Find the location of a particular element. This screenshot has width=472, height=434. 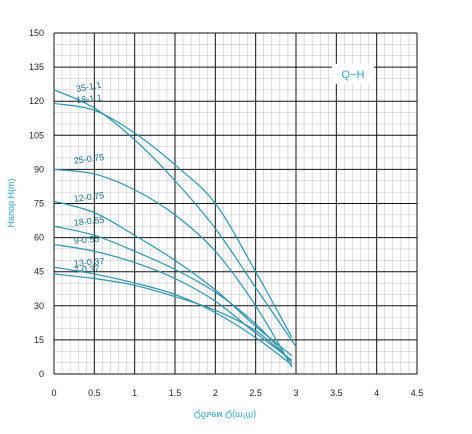

x-tick-label: 3 is located at coordinates (295, 393).